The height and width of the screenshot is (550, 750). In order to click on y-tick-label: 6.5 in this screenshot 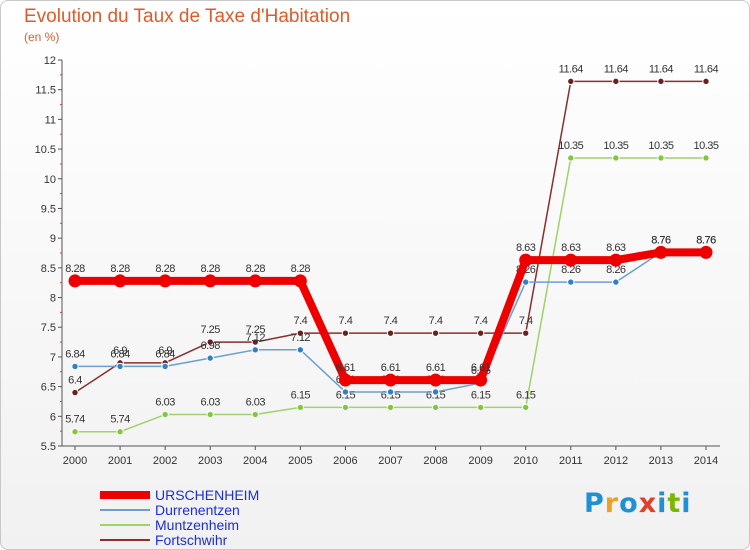, I will do `click(48, 388)`.